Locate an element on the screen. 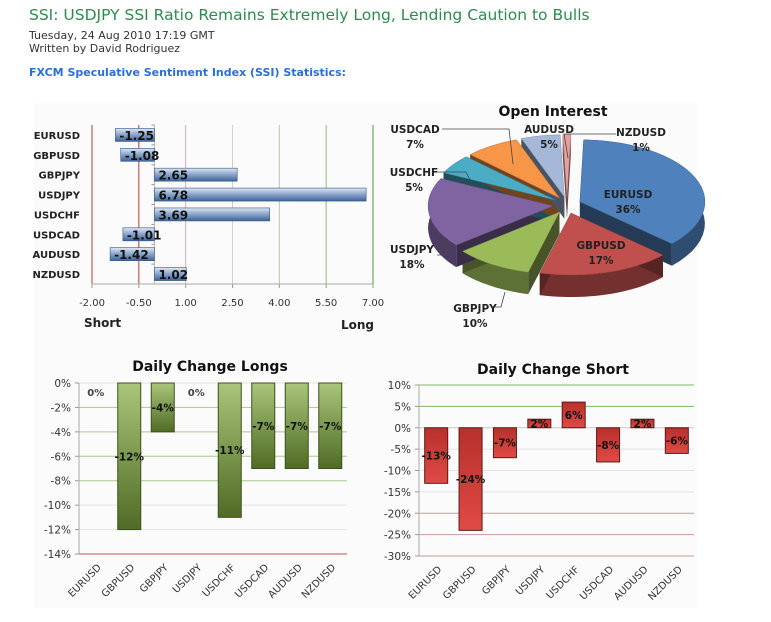  data-label: -13% is located at coordinates (436, 457).